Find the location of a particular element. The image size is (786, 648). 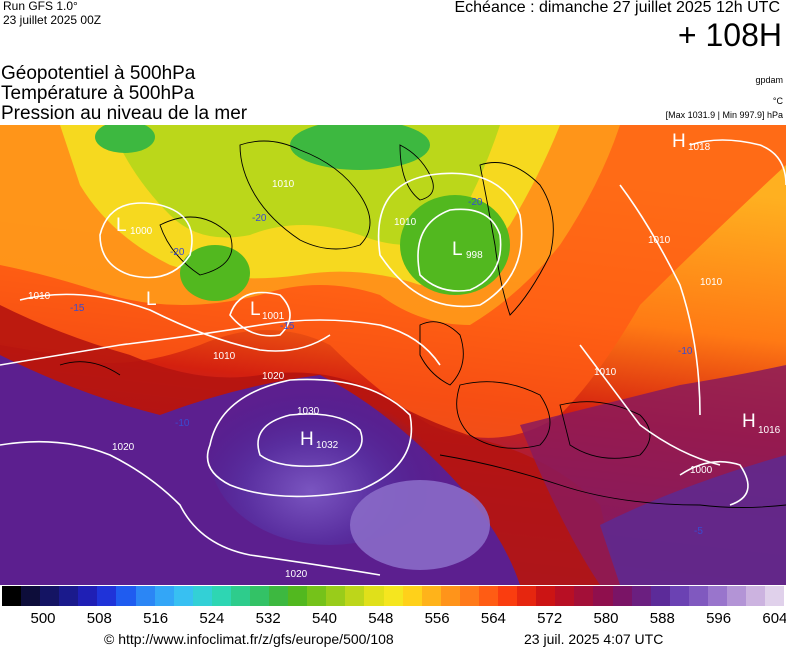

temperature-label: -5 is located at coordinates (698, 531).